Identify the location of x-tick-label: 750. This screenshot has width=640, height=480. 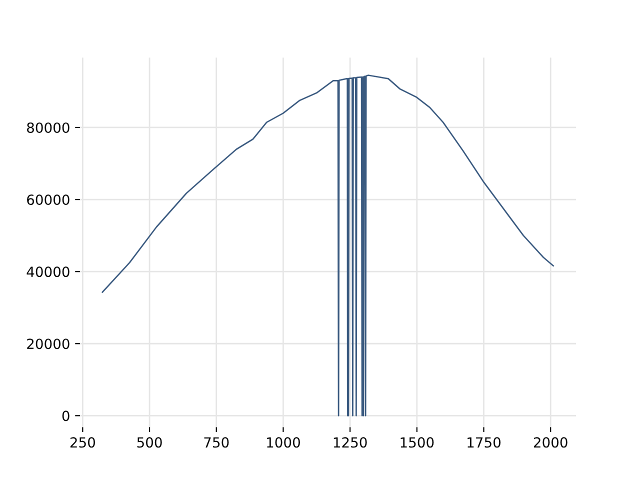
(216, 442).